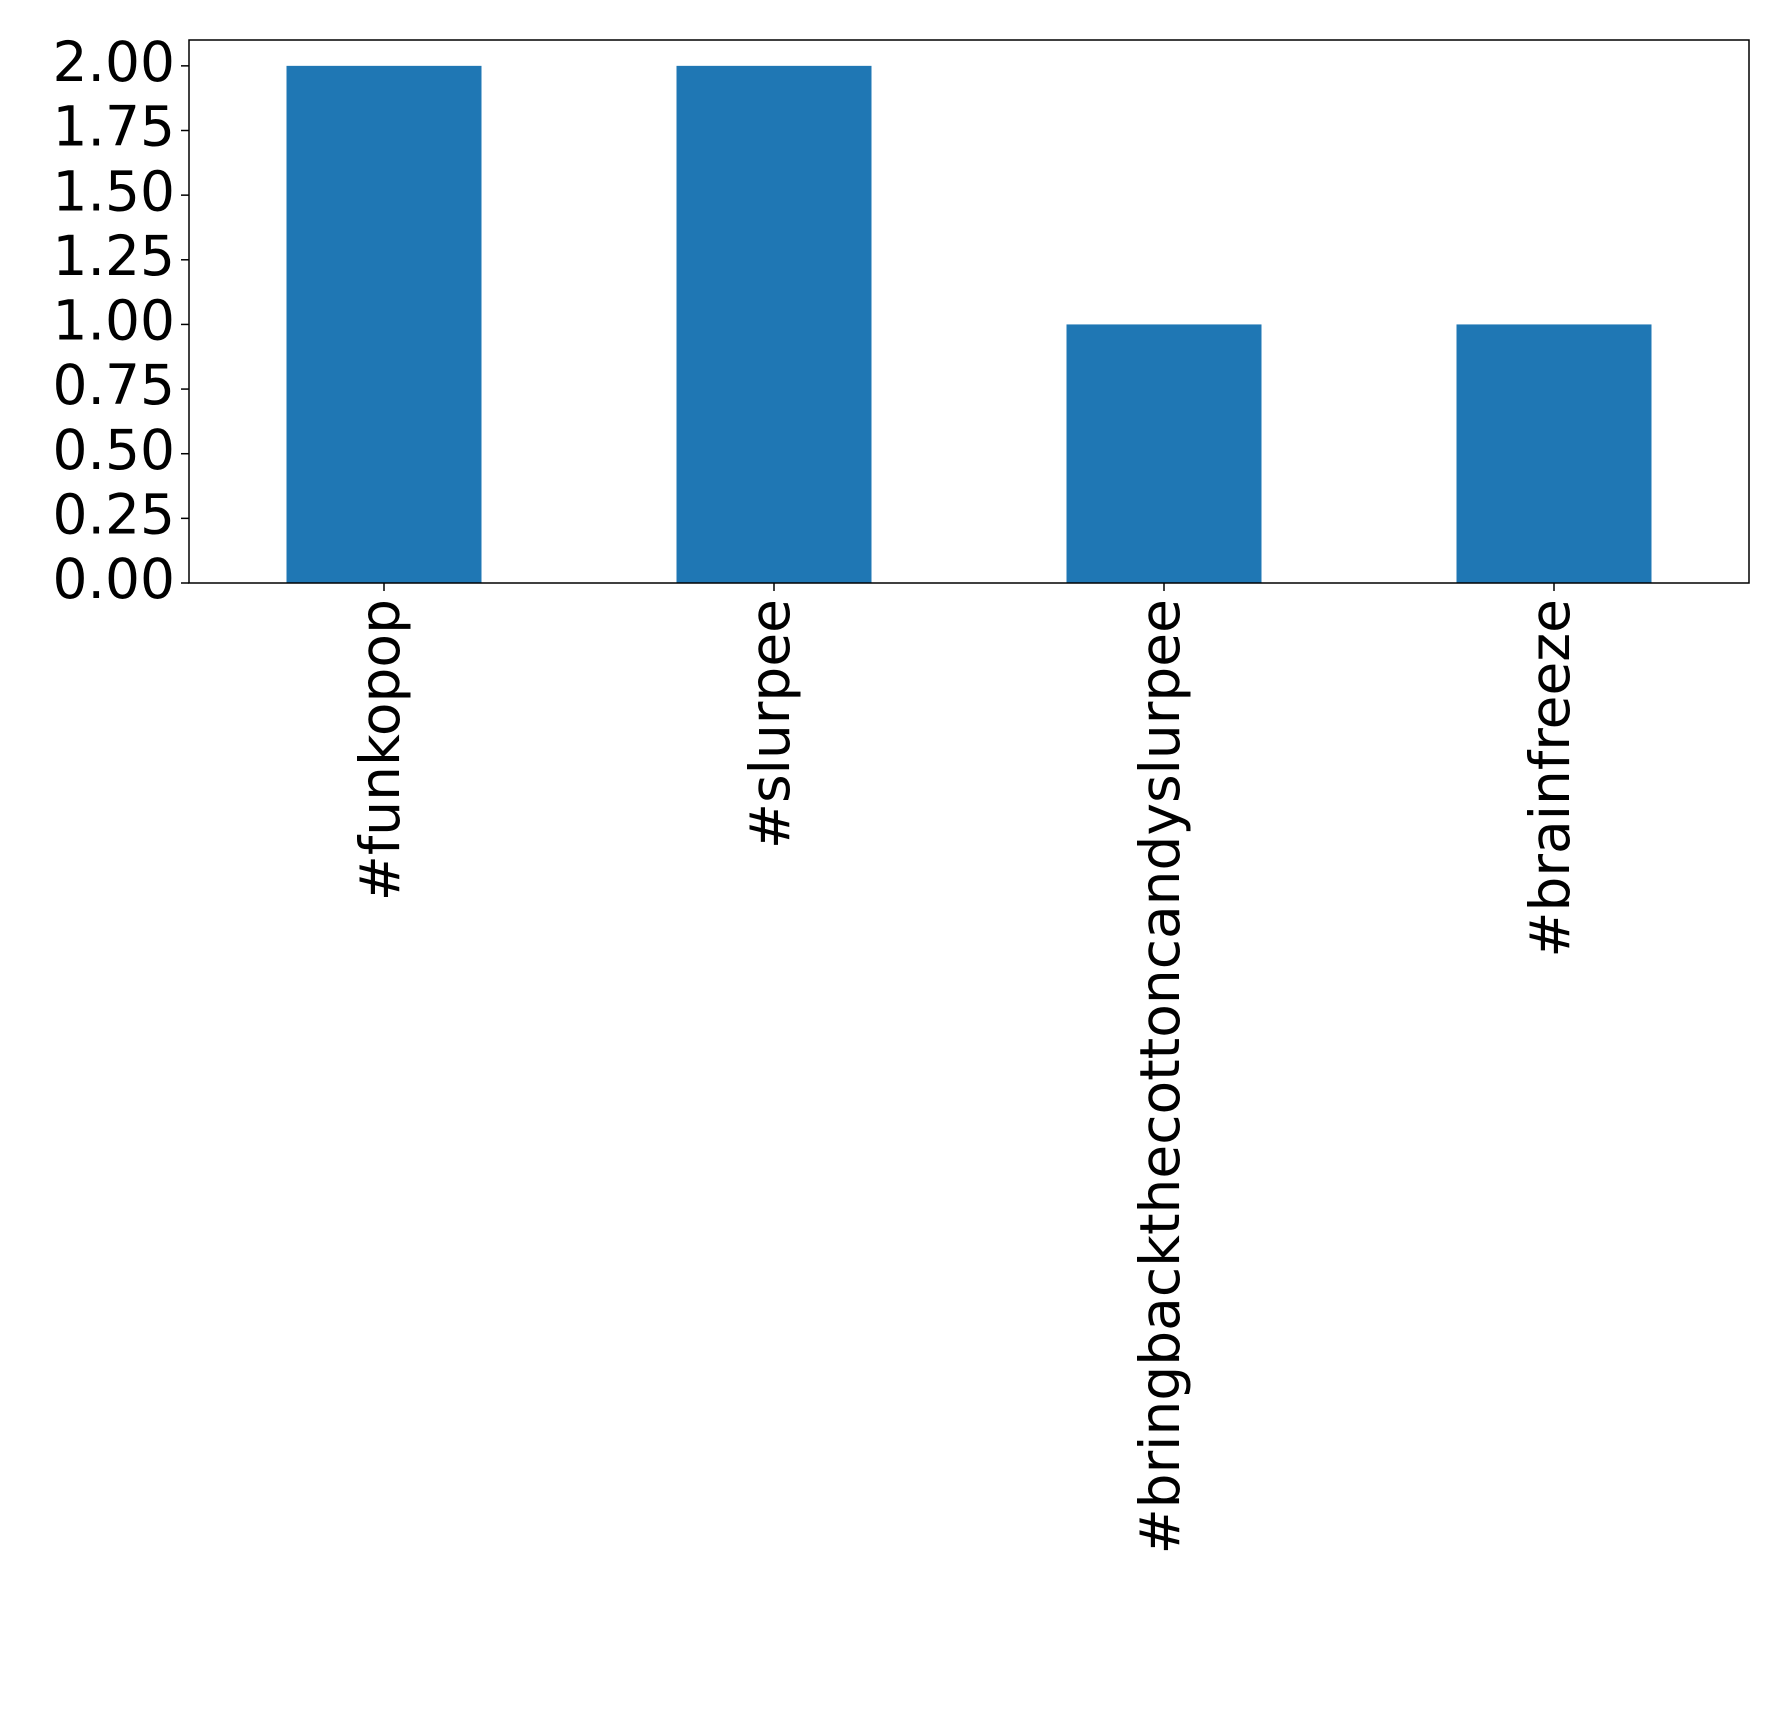  Describe the element at coordinates (114, 450) in the screenshot. I see `y-tick-label: 0.50` at that location.